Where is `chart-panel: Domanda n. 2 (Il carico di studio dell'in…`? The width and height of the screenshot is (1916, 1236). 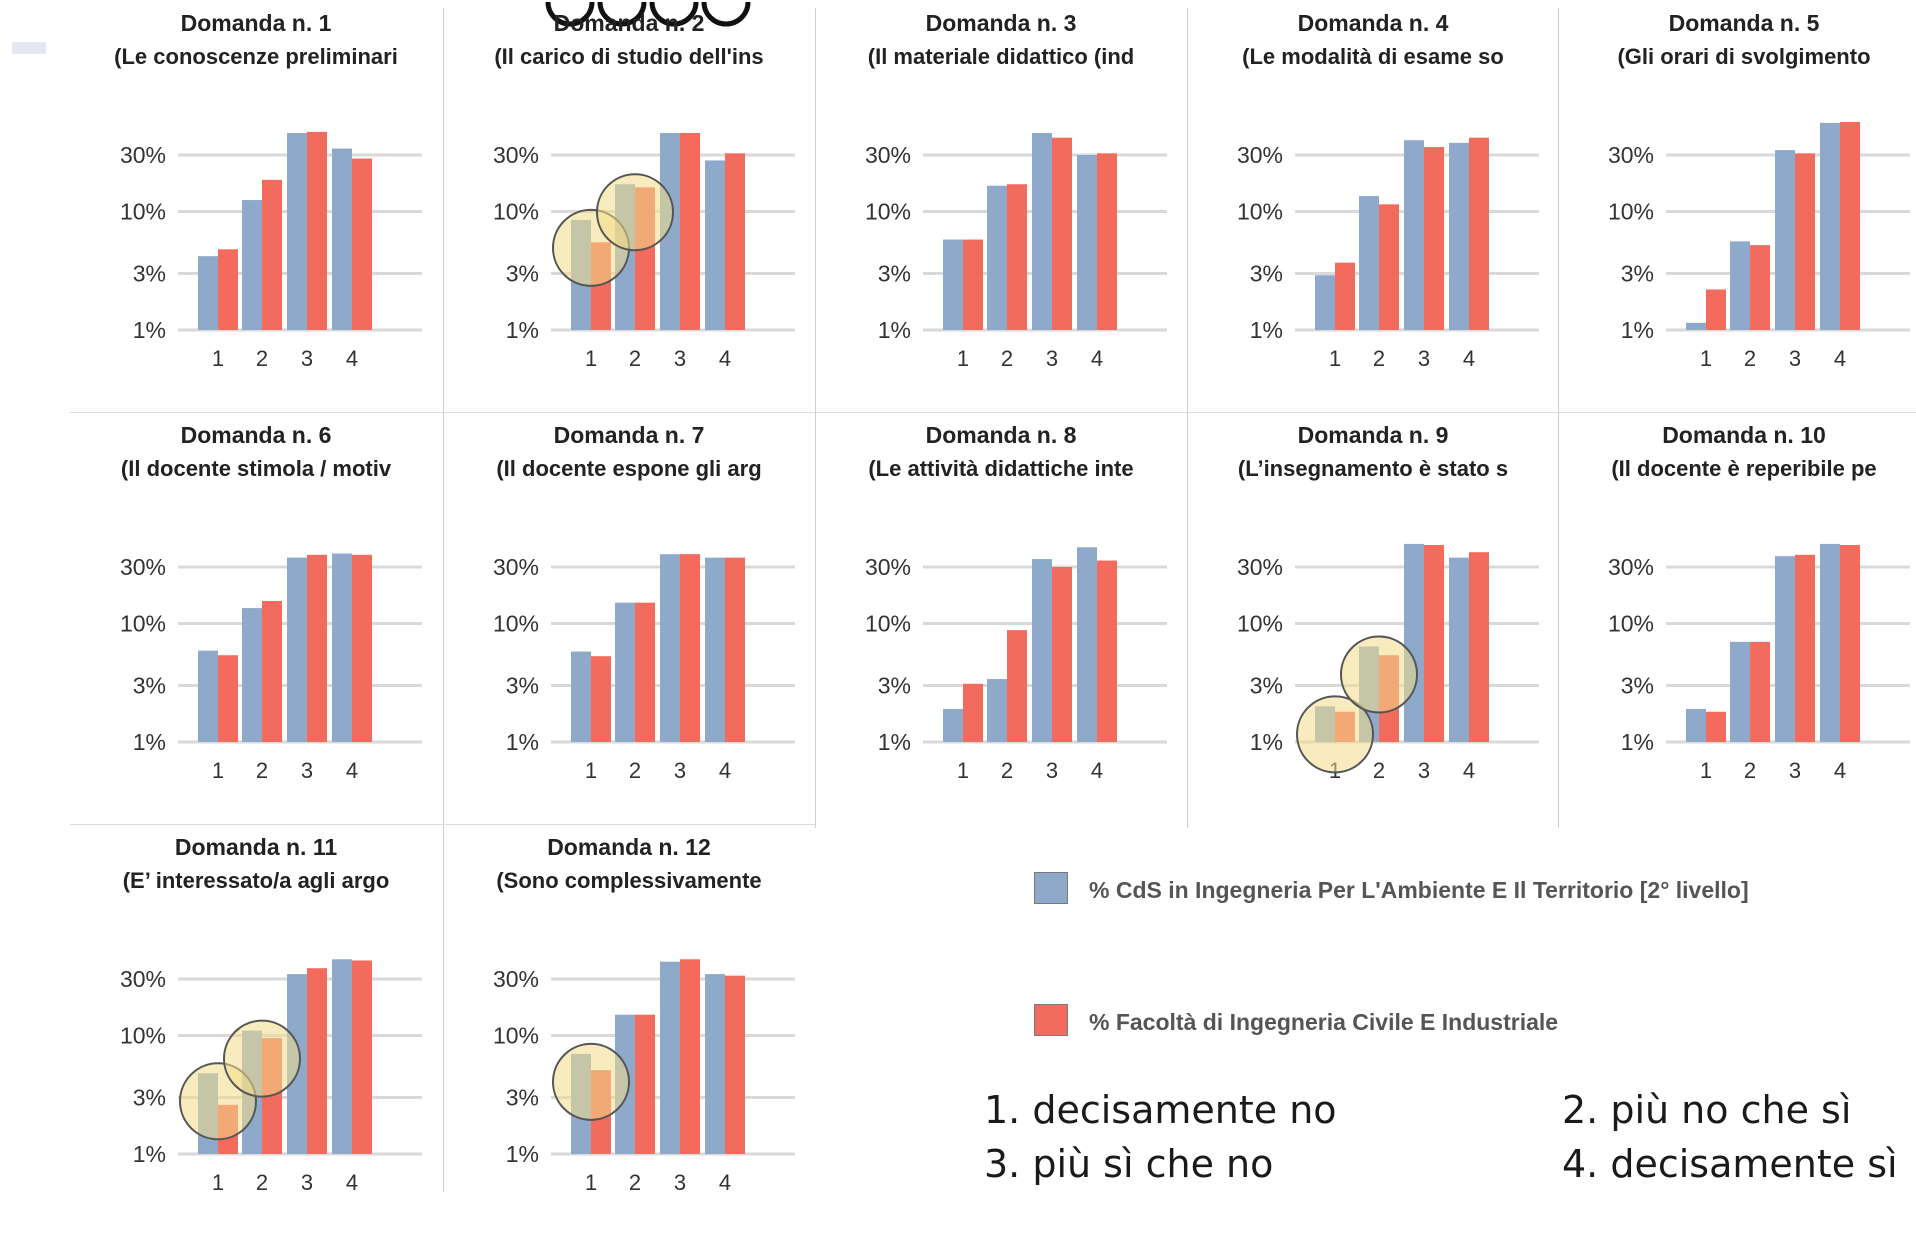 chart-panel: Domanda n. 2 (Il carico di studio dell'in… is located at coordinates (629, 206).